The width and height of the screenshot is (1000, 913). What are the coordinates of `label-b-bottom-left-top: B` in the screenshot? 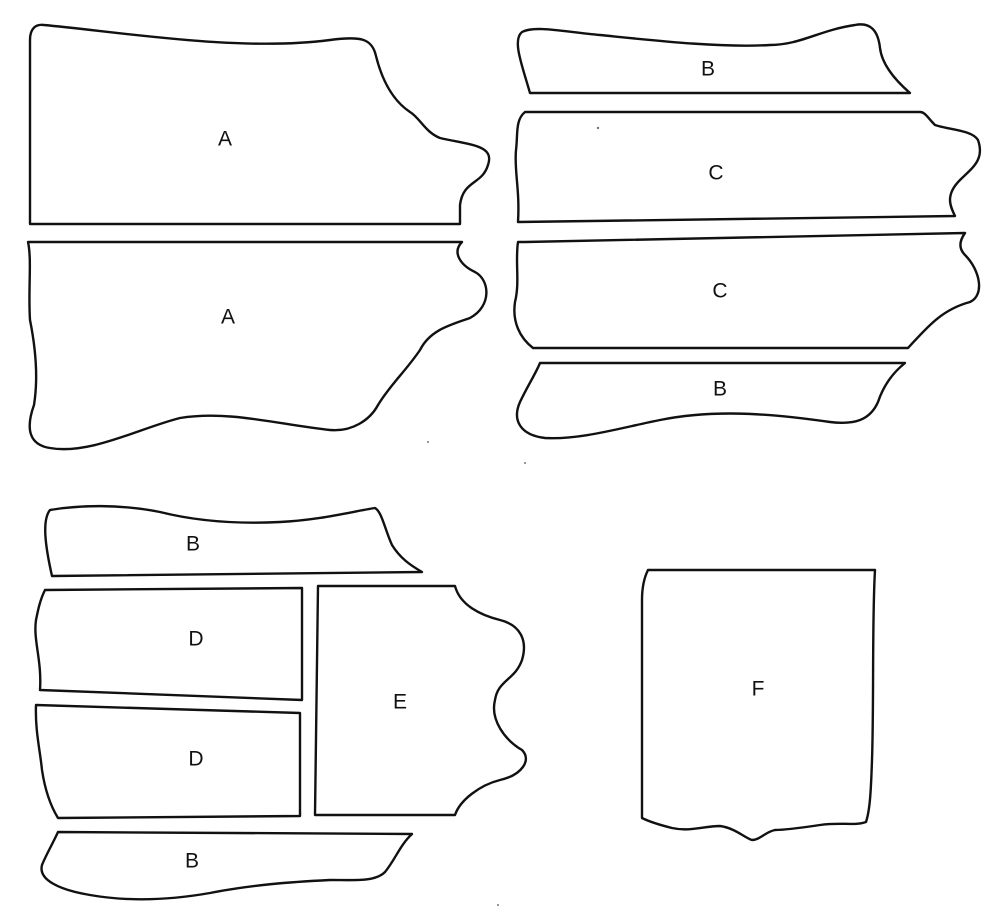 It's located at (193, 544).